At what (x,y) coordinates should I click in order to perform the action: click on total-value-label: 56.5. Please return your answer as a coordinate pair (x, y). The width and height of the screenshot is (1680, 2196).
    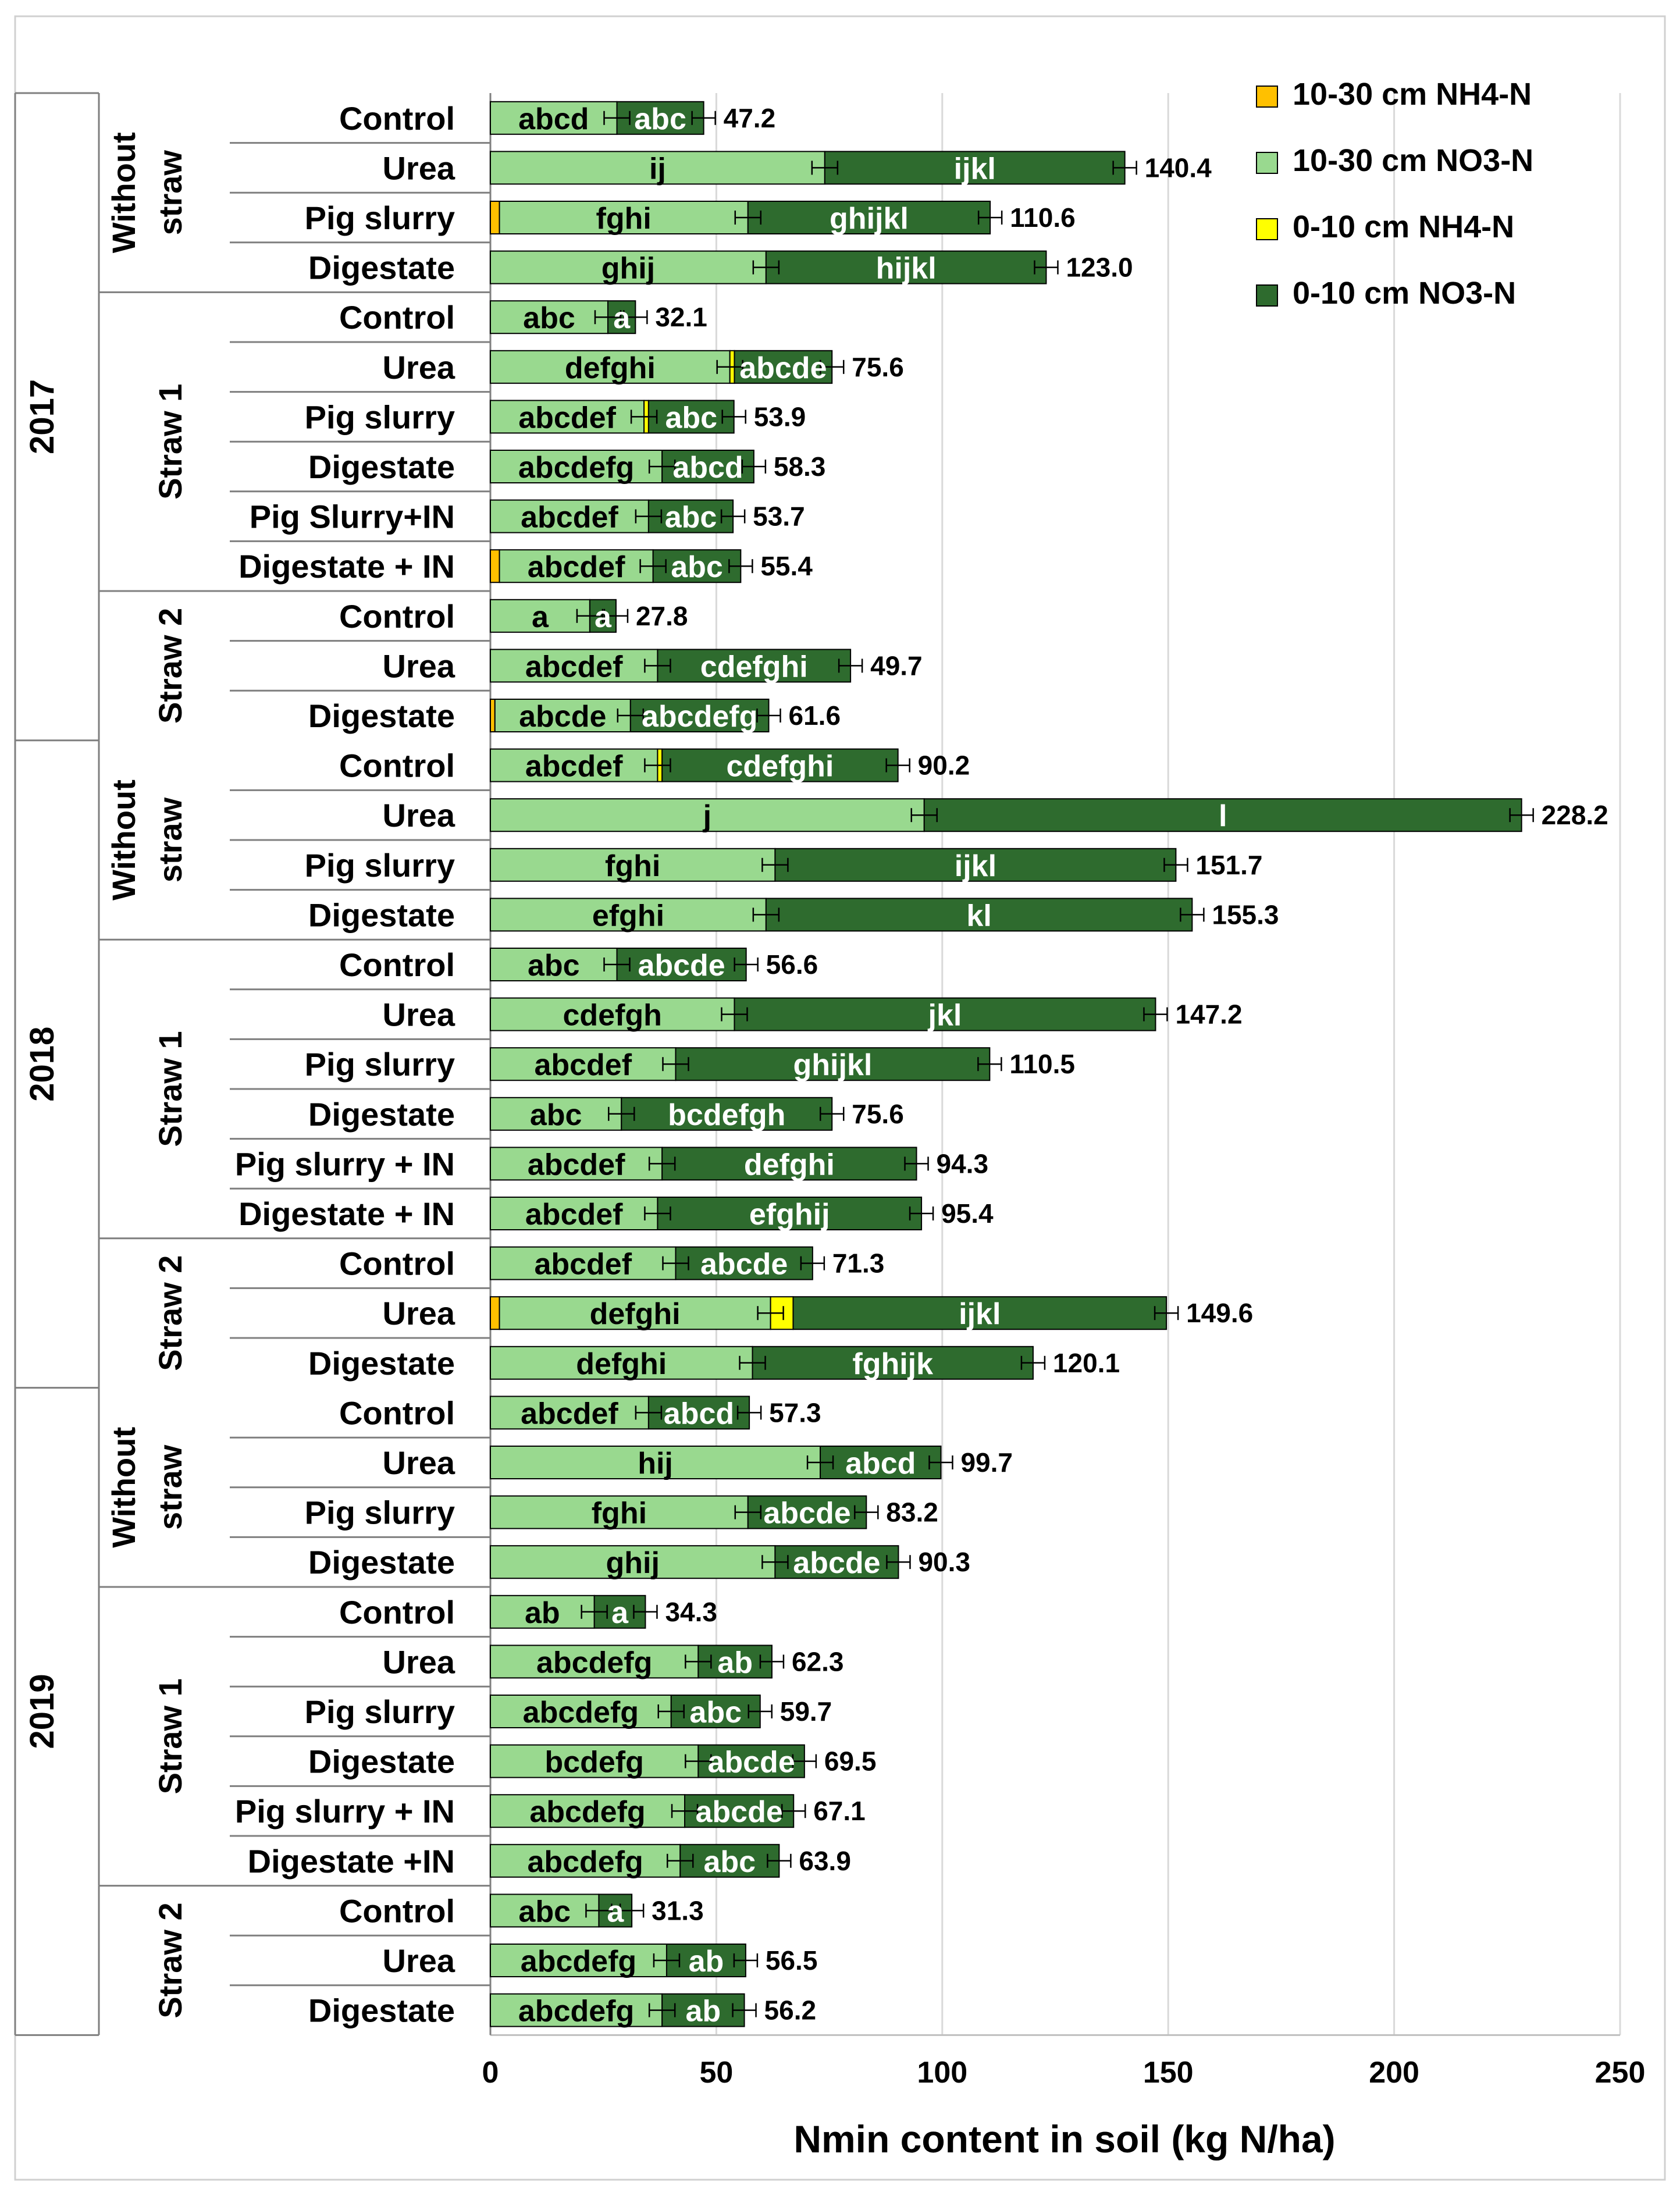
    Looking at the image, I should click on (792, 1960).